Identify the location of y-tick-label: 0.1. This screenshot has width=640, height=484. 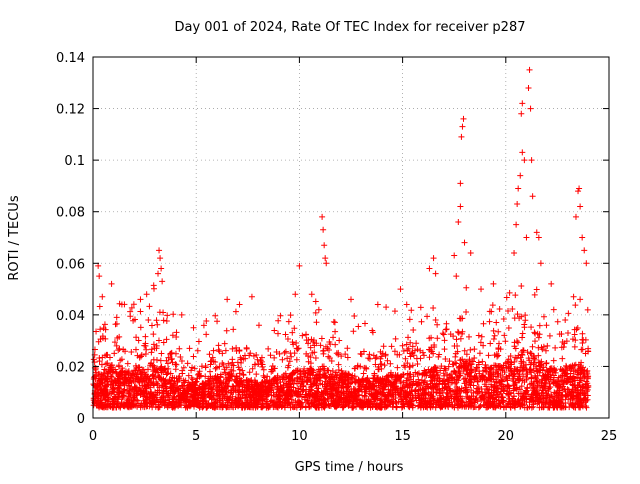
(74, 161).